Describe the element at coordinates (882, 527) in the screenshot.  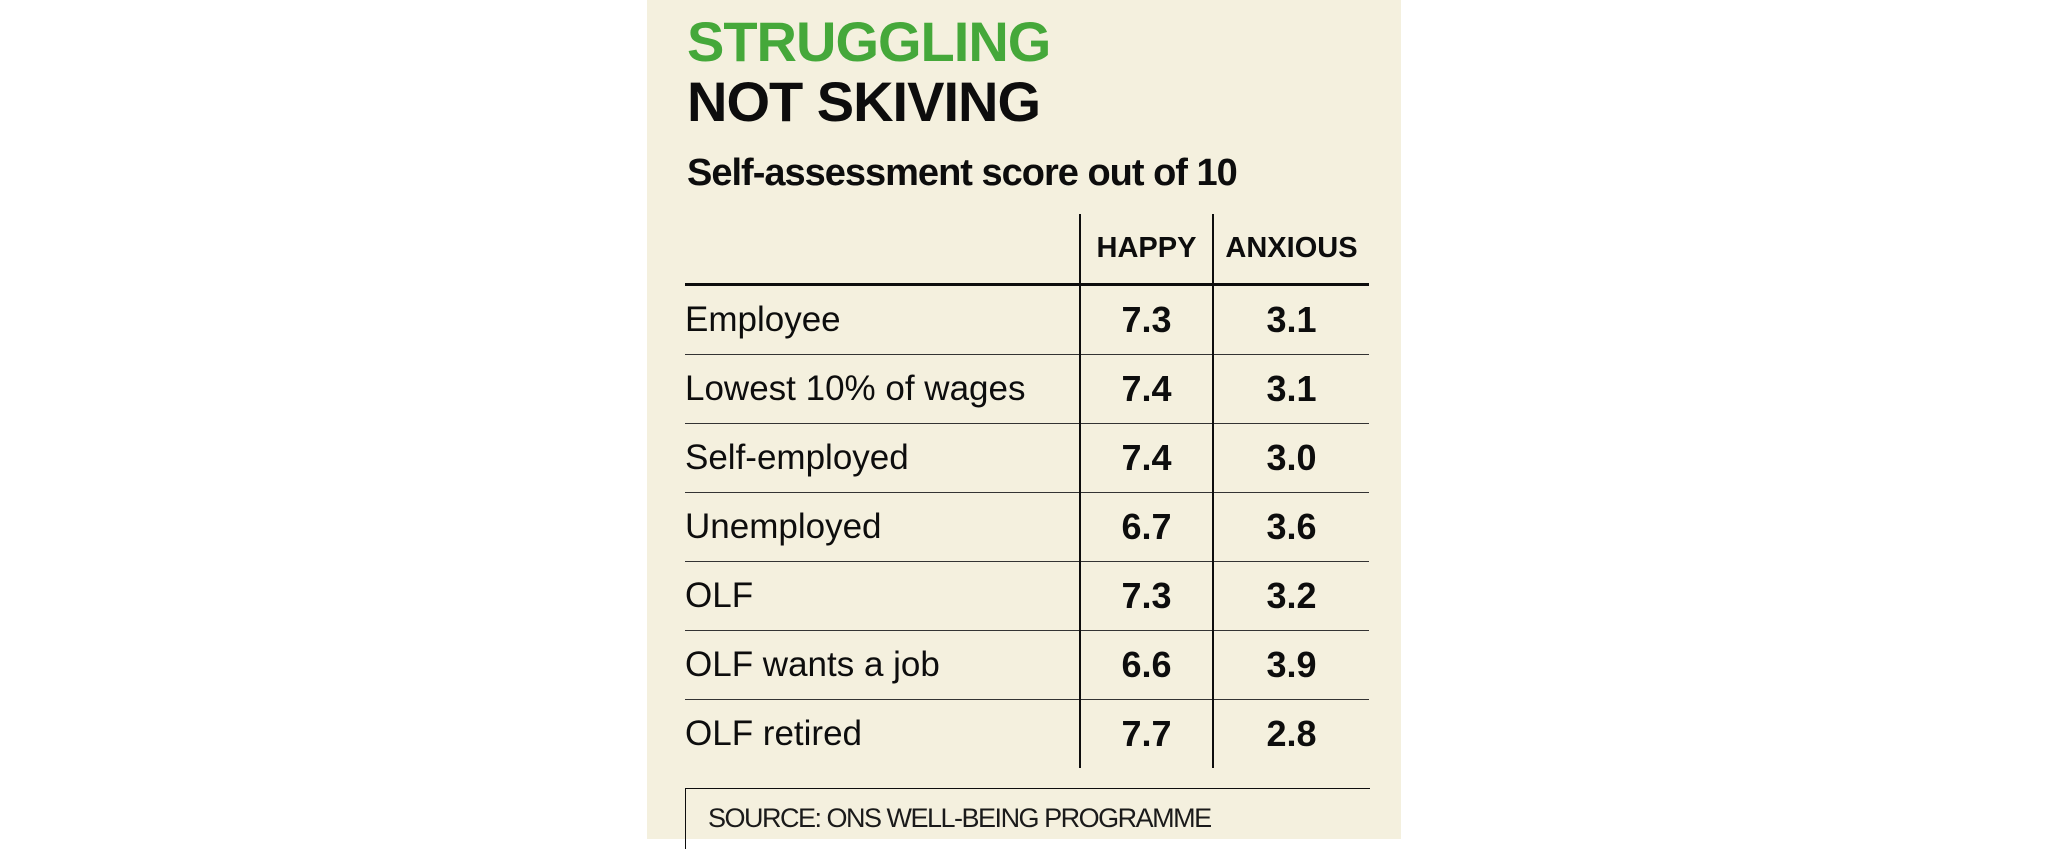
I see `row-label: Unemployed` at that location.